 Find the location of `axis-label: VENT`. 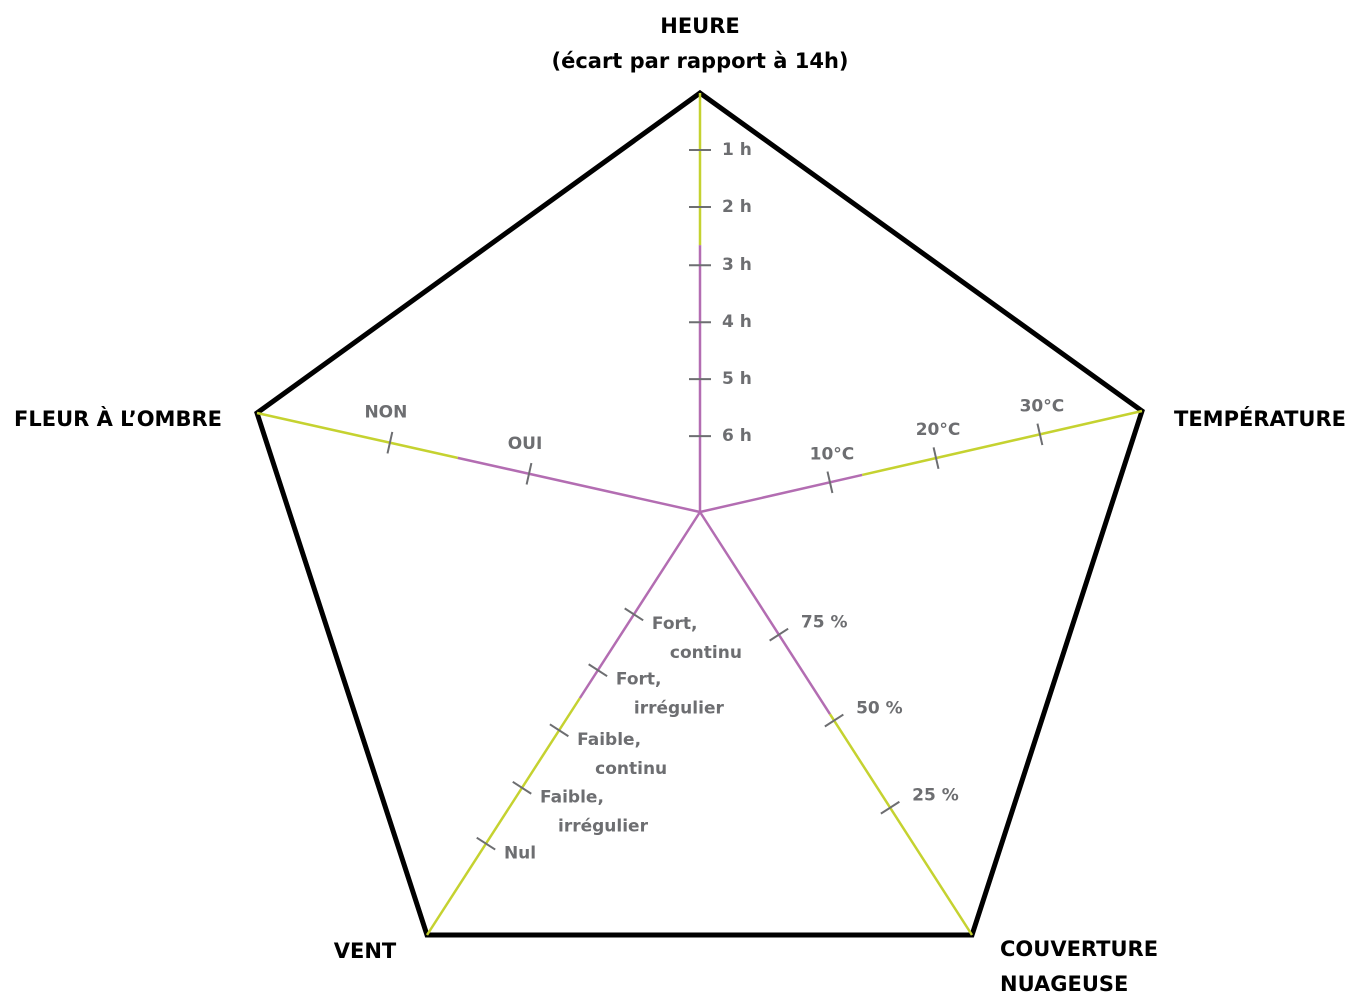

axis-label: VENT is located at coordinates (365, 951).